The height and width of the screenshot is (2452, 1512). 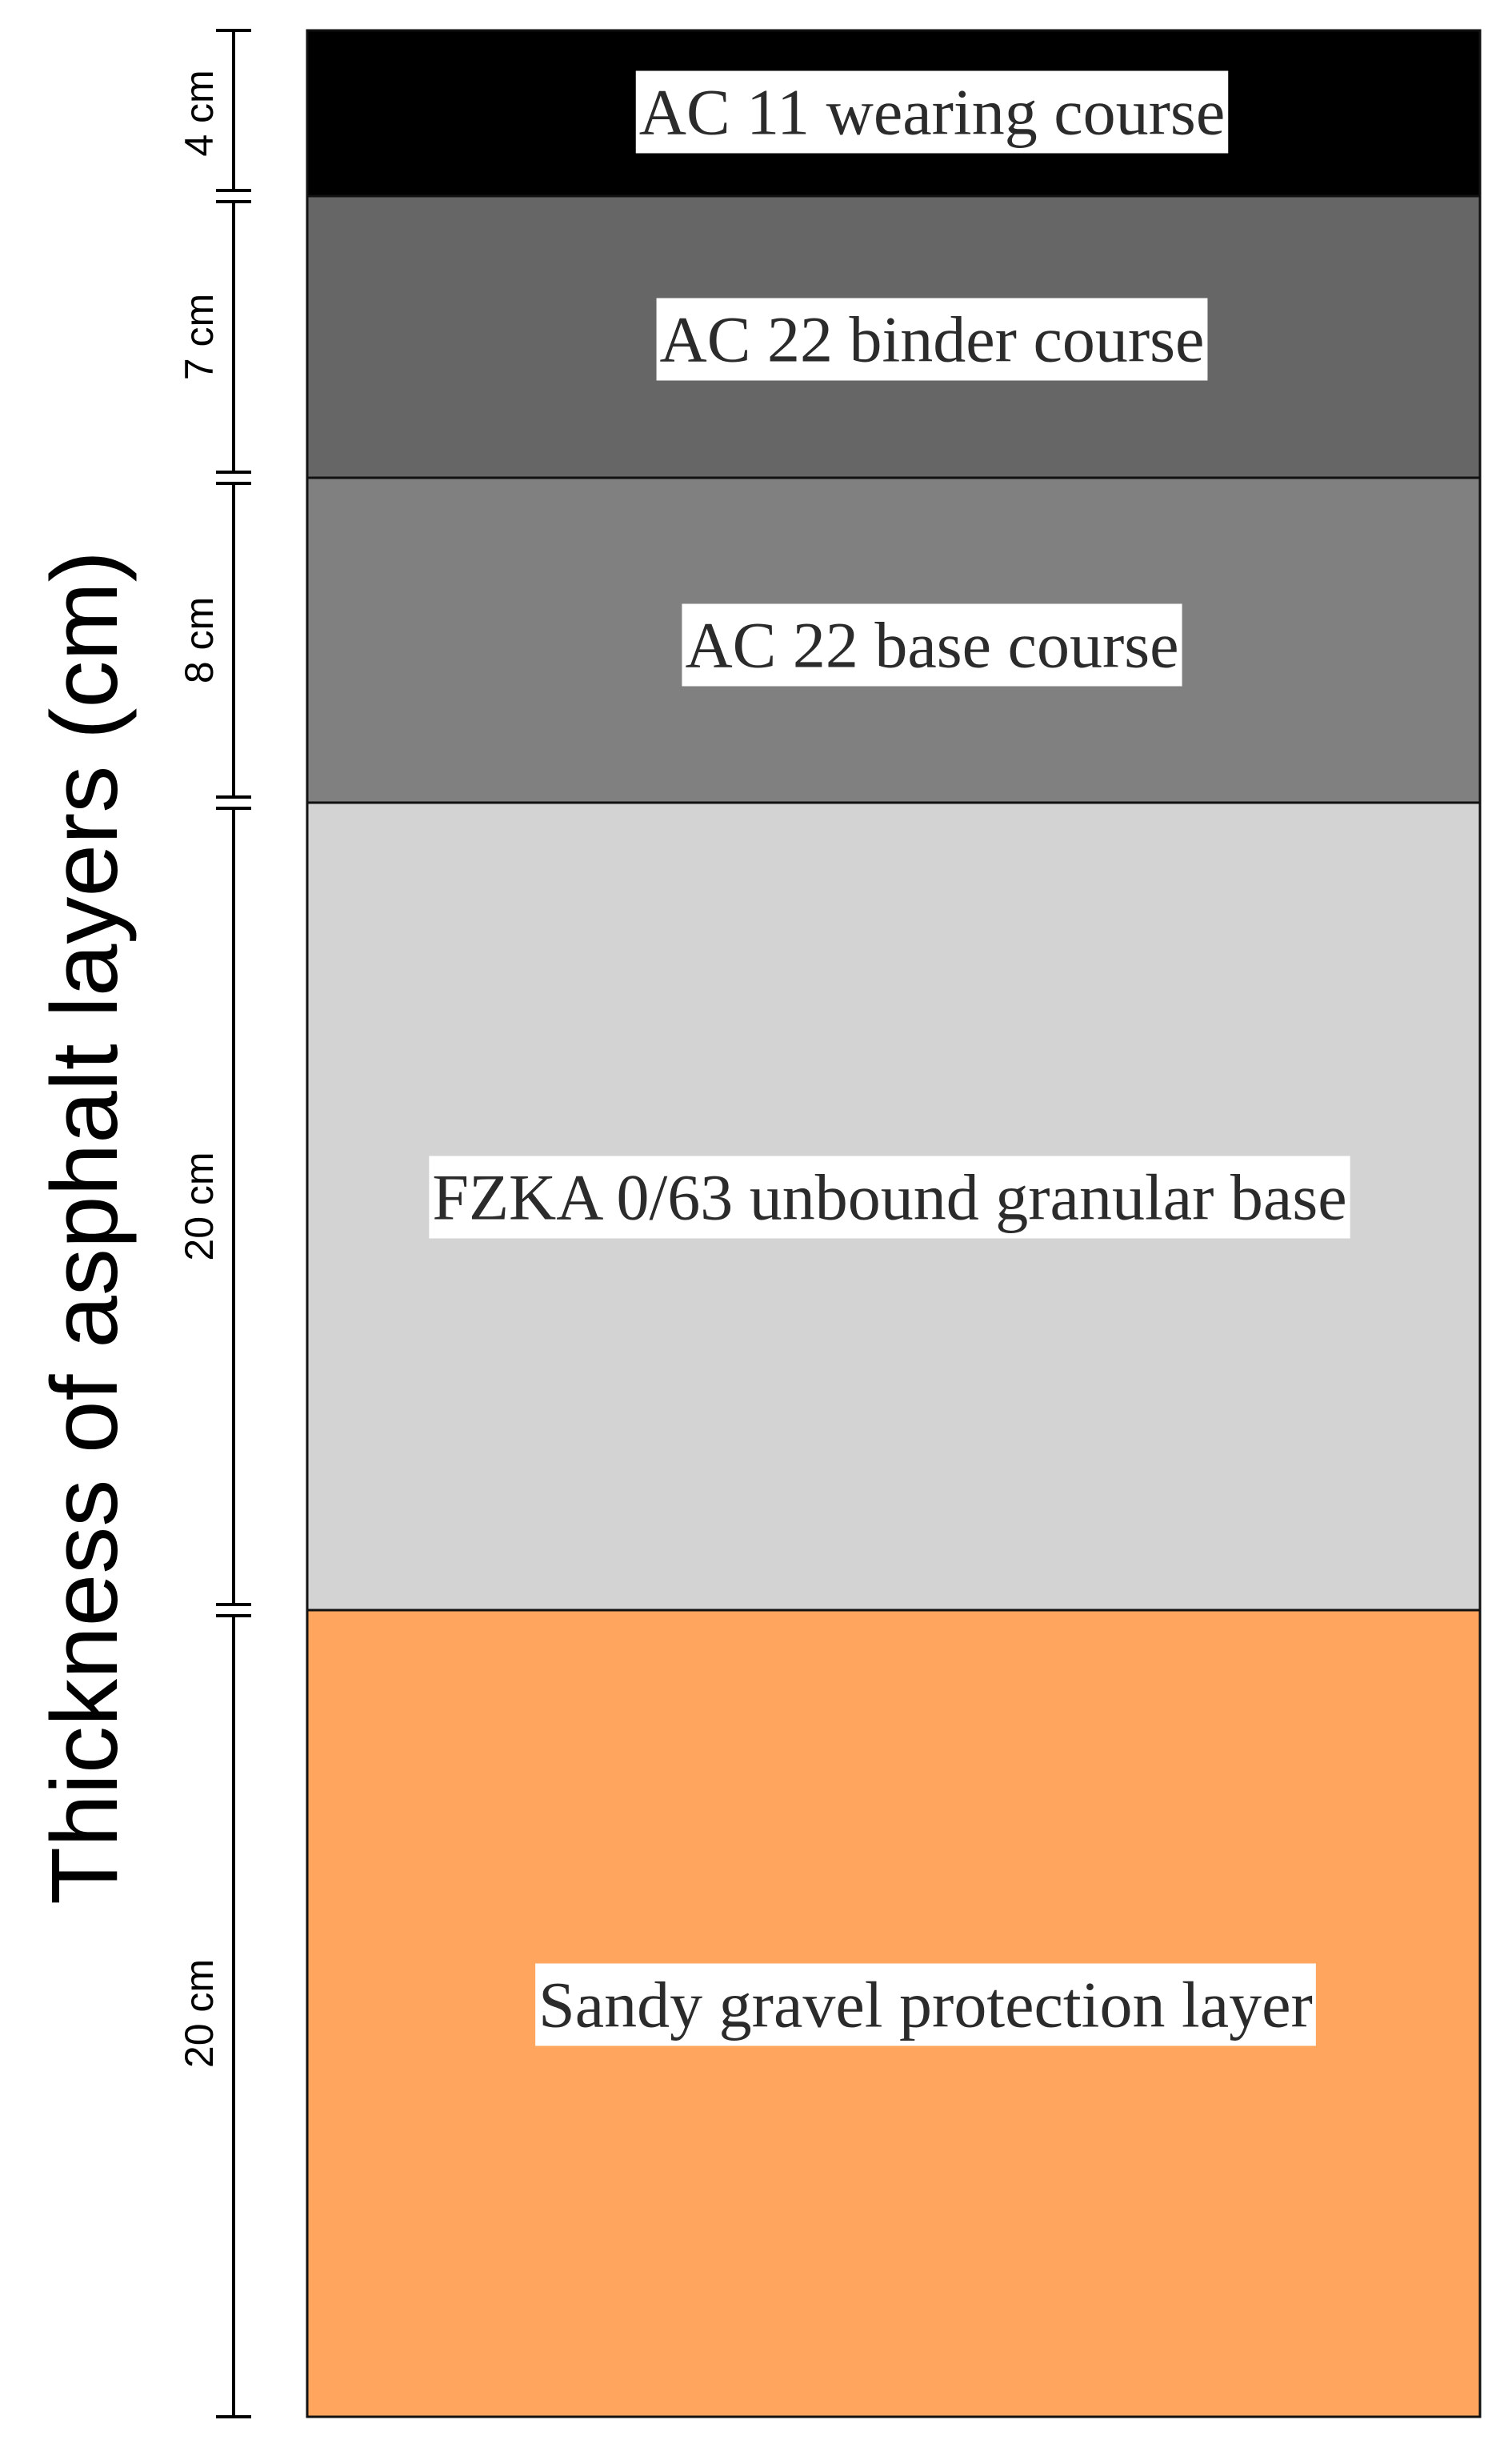 I want to click on thickness-label: 8 cm, so click(x=199, y=640).